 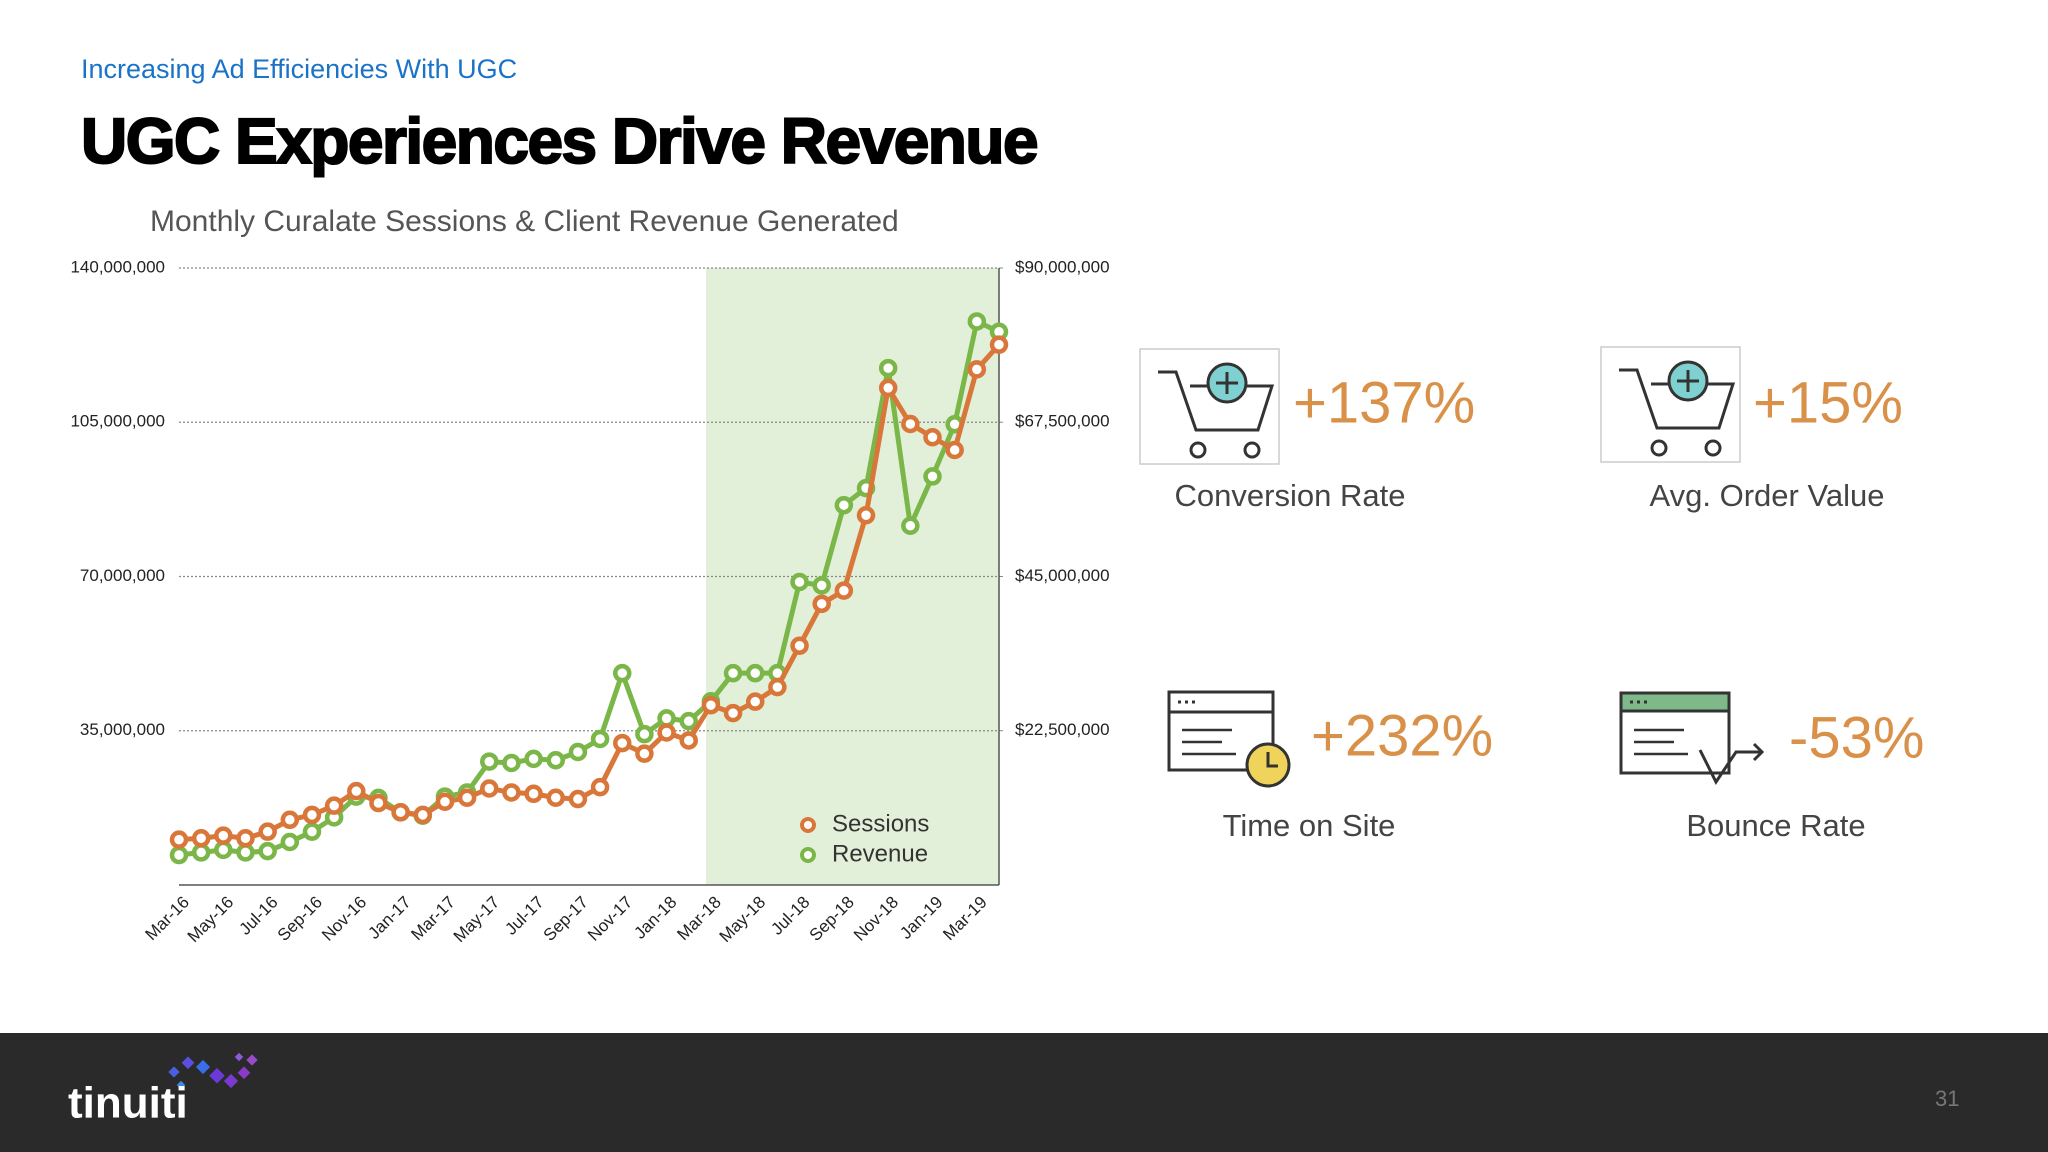 What do you see at coordinates (477, 920) in the screenshot?
I see `x-tick-label: May-17` at bounding box center [477, 920].